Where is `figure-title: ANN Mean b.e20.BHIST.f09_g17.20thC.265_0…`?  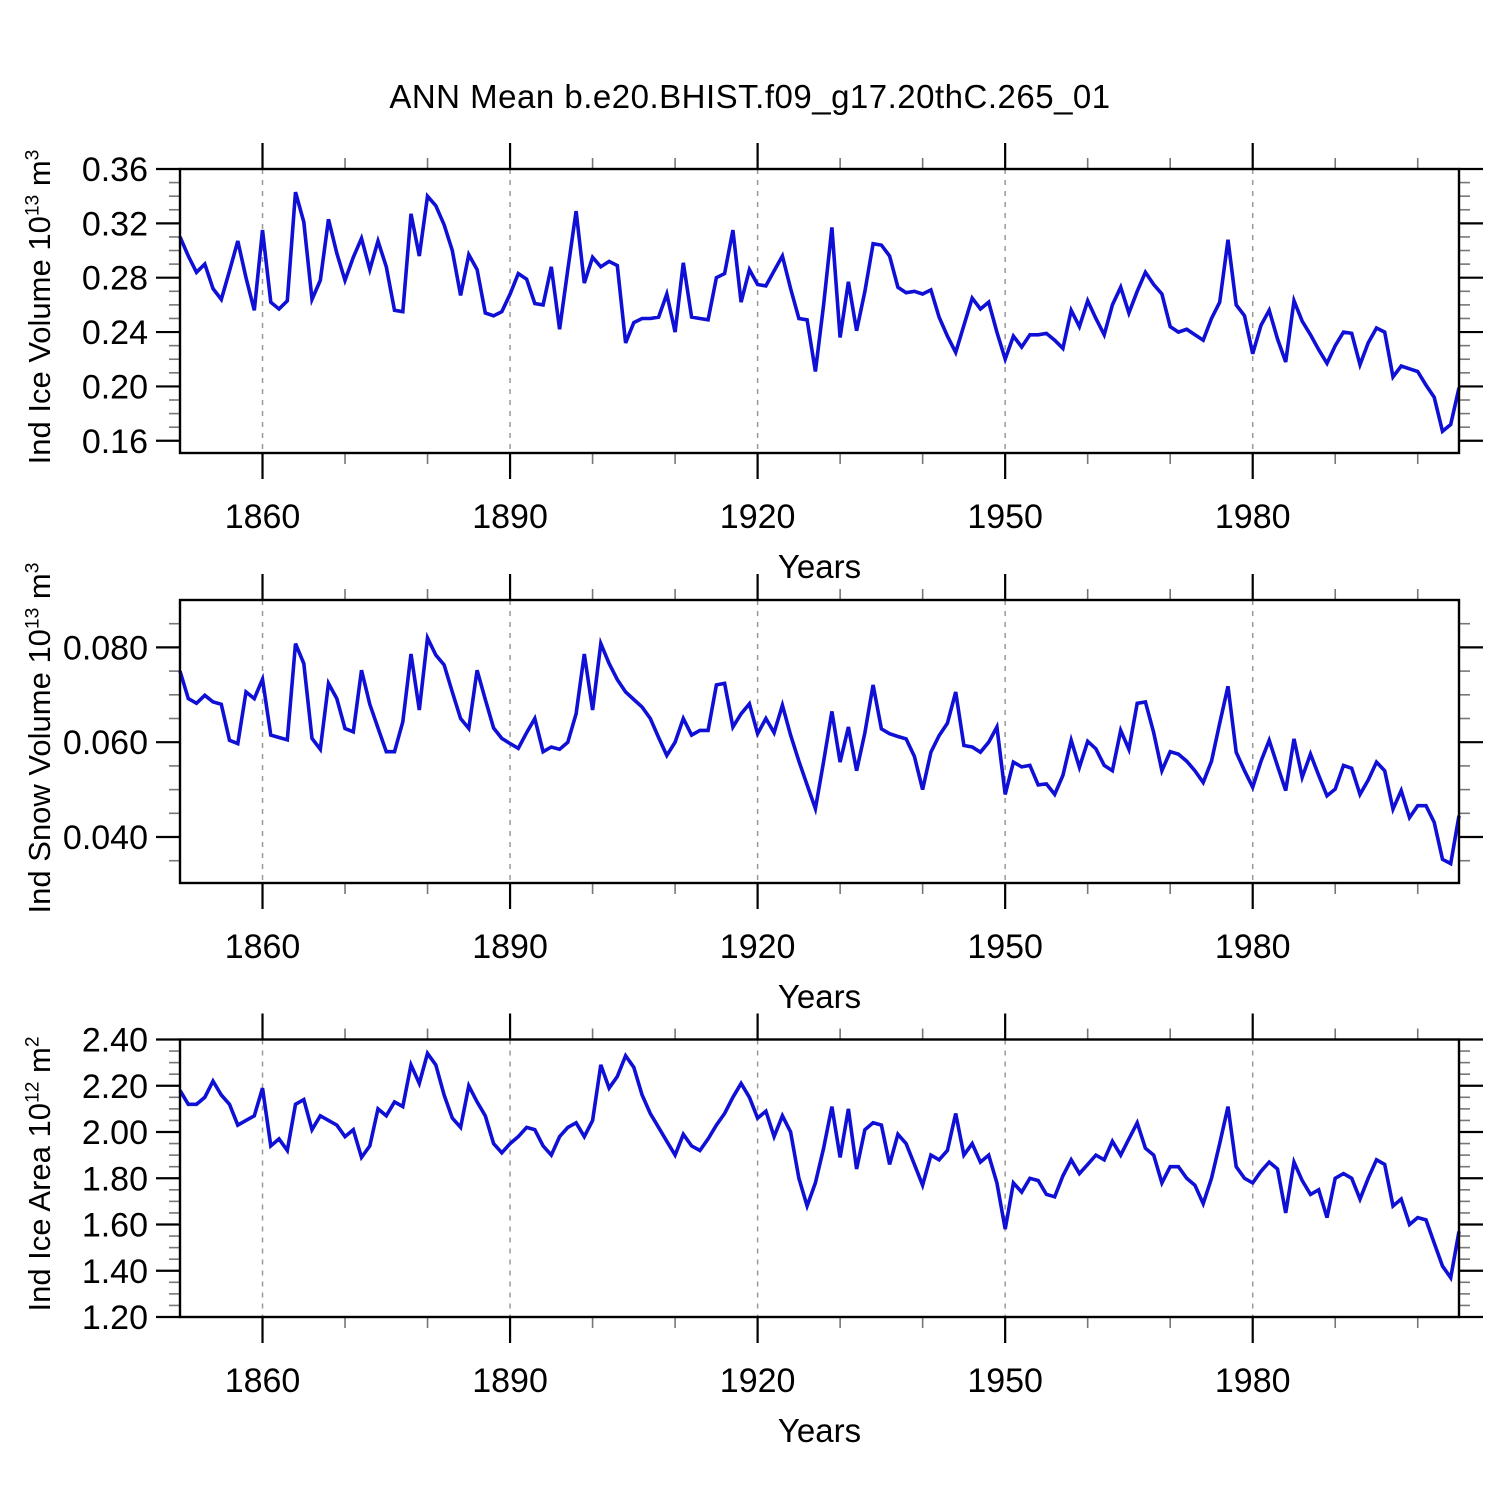 figure-title: ANN Mean b.e20.BHIST.f09_g17.20thC.265_0… is located at coordinates (750, 96).